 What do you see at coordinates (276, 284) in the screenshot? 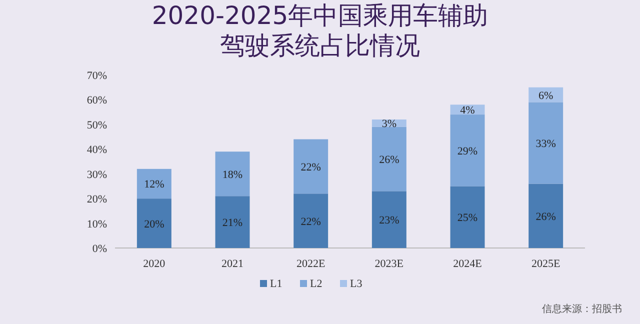
I see `legend-label: L1` at bounding box center [276, 284].